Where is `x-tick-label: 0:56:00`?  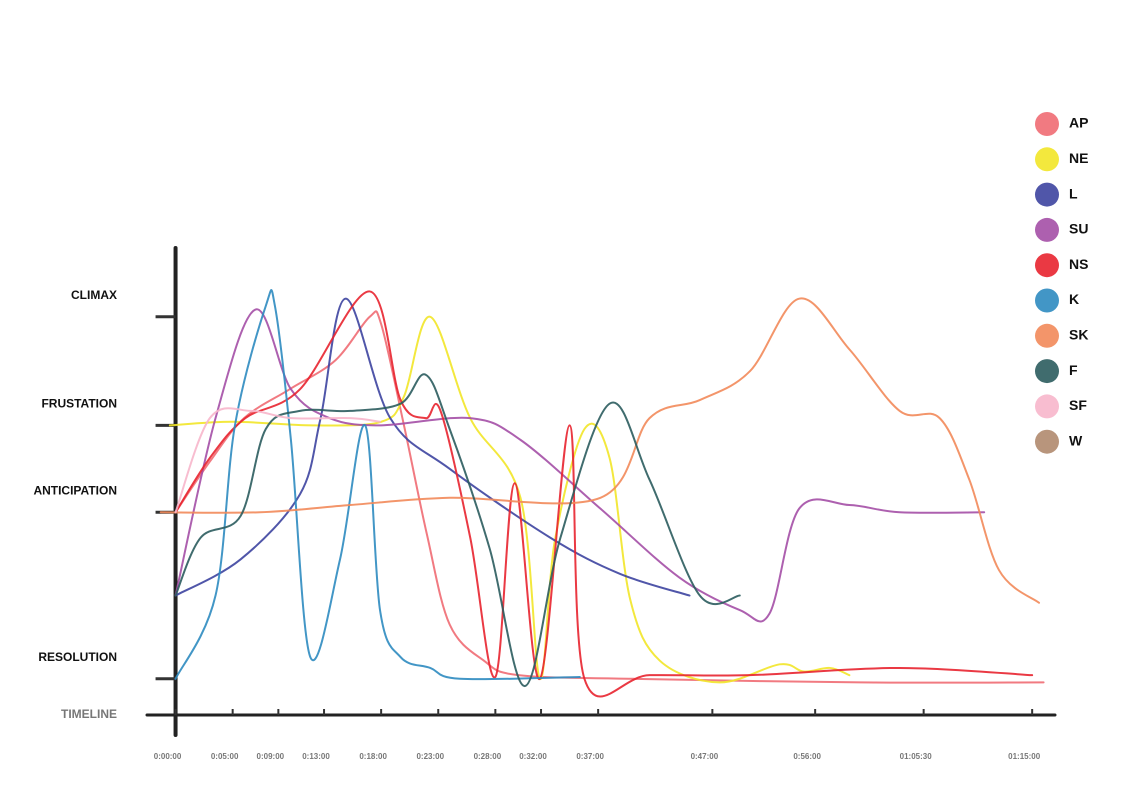
x-tick-label: 0:56:00 is located at coordinates (807, 756).